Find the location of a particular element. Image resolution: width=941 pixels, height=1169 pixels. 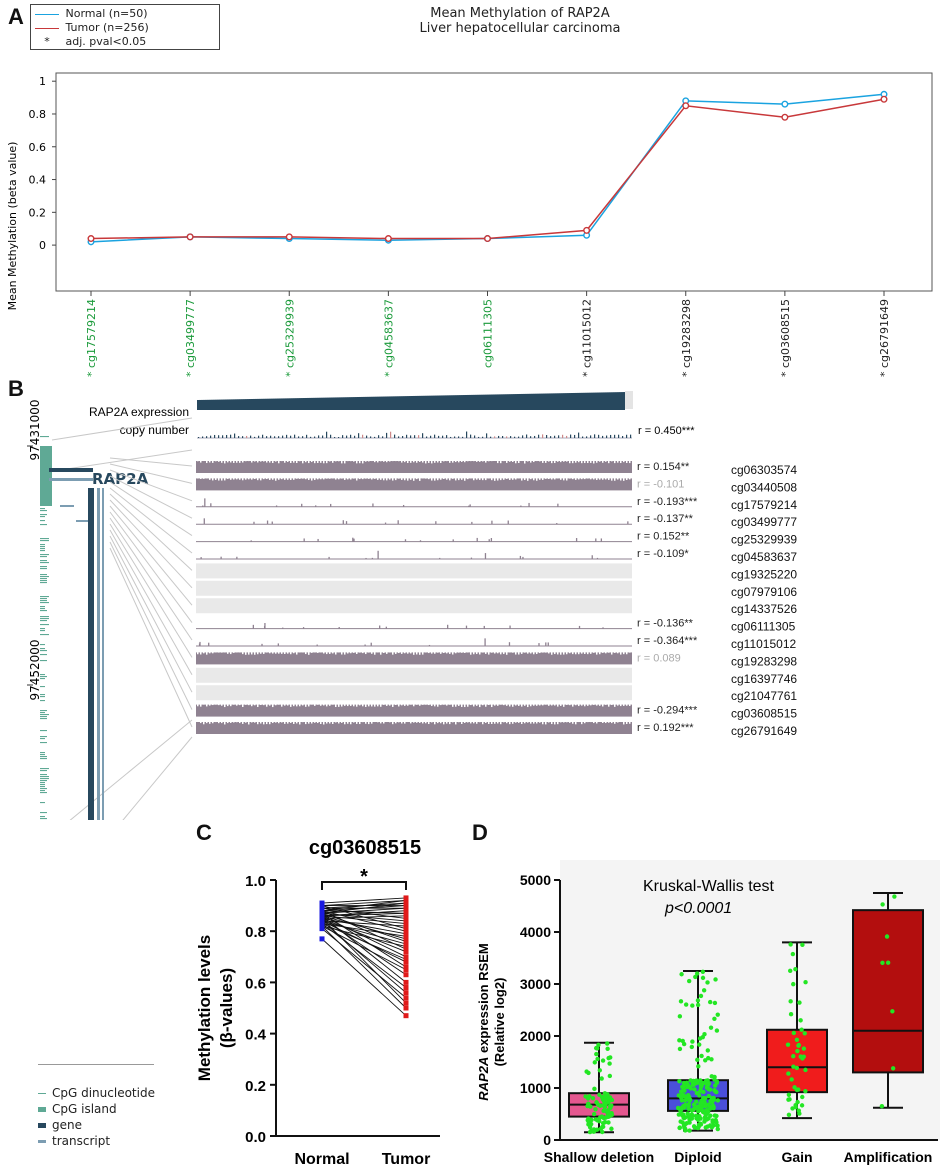

a-category-label: * cg03499777 is located at coordinates (190, 338).